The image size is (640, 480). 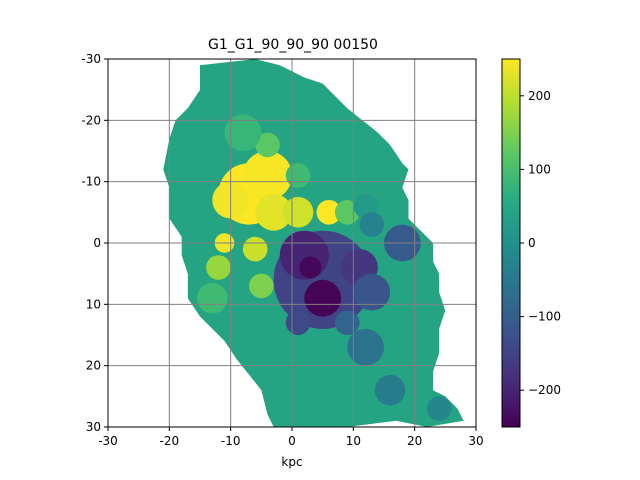 What do you see at coordinates (353, 441) in the screenshot?
I see `x-tick-label: 10` at bounding box center [353, 441].